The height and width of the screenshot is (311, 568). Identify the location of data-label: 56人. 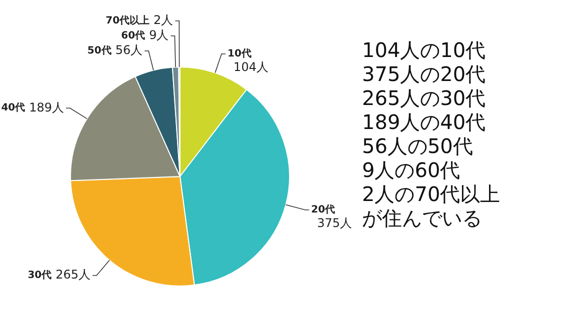
(129, 49).